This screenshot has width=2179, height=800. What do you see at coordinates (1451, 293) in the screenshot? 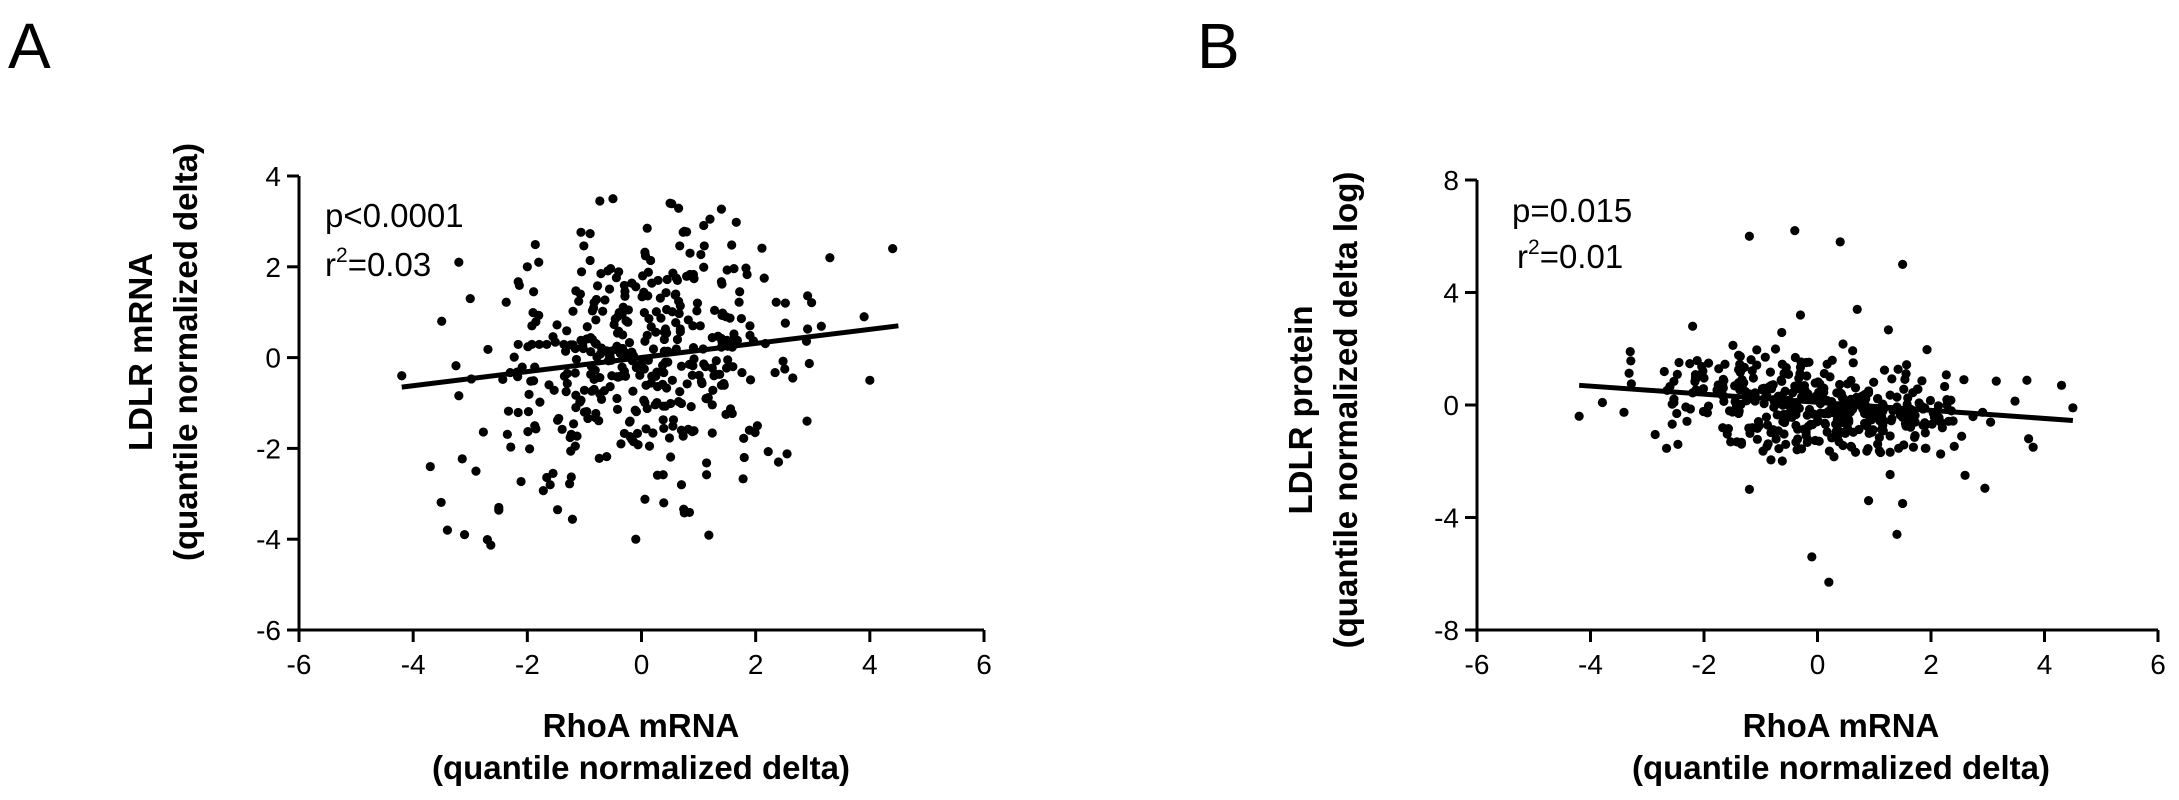
I see `y-tick-label: 4` at bounding box center [1451, 293].